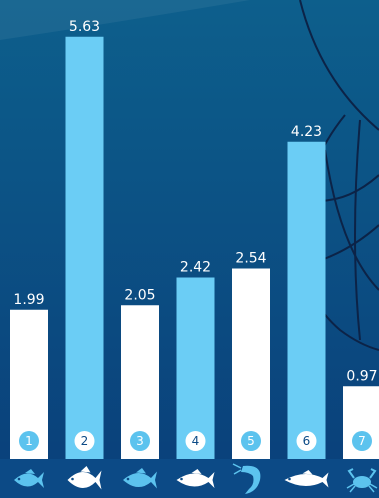 This screenshot has width=379, height=498. I want to click on tuna-icon, so click(195, 478).